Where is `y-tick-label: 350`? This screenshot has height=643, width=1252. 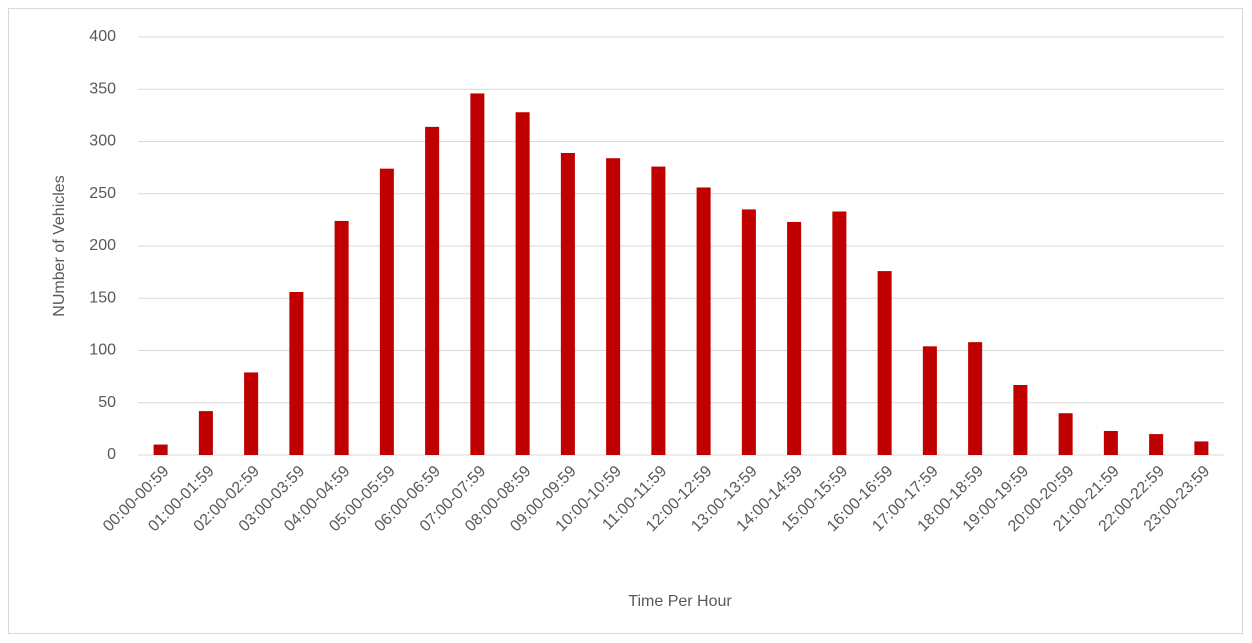
y-tick-label: 350 is located at coordinates (102, 88).